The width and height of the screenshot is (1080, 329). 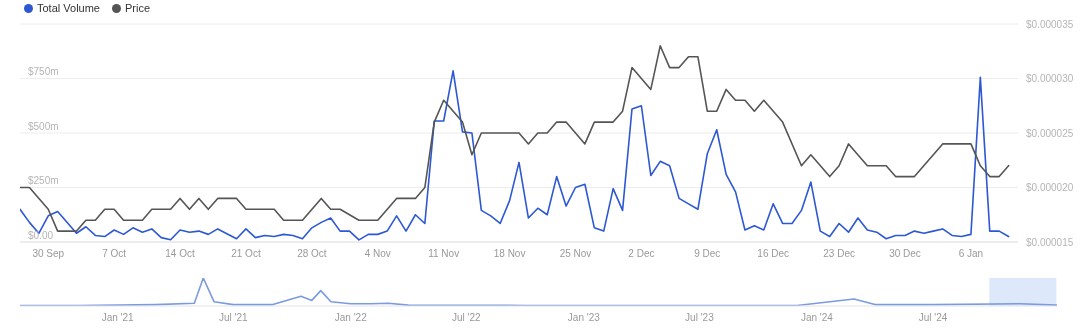 I want to click on x-tick-label: 7 Oct, so click(x=114, y=254).